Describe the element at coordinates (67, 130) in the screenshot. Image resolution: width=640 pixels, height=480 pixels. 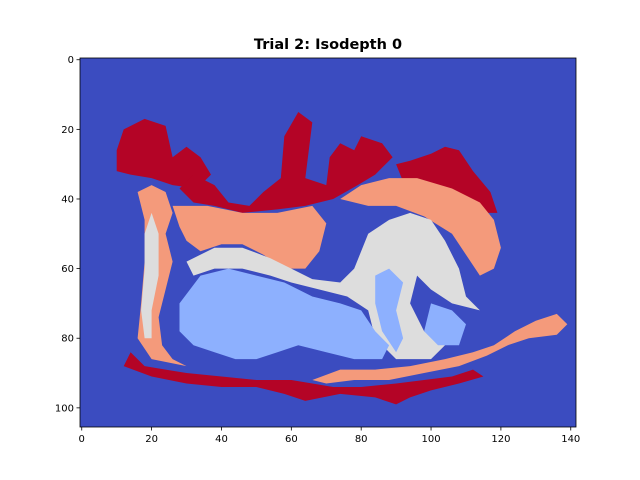
I see `y-tick-label: 20` at that location.